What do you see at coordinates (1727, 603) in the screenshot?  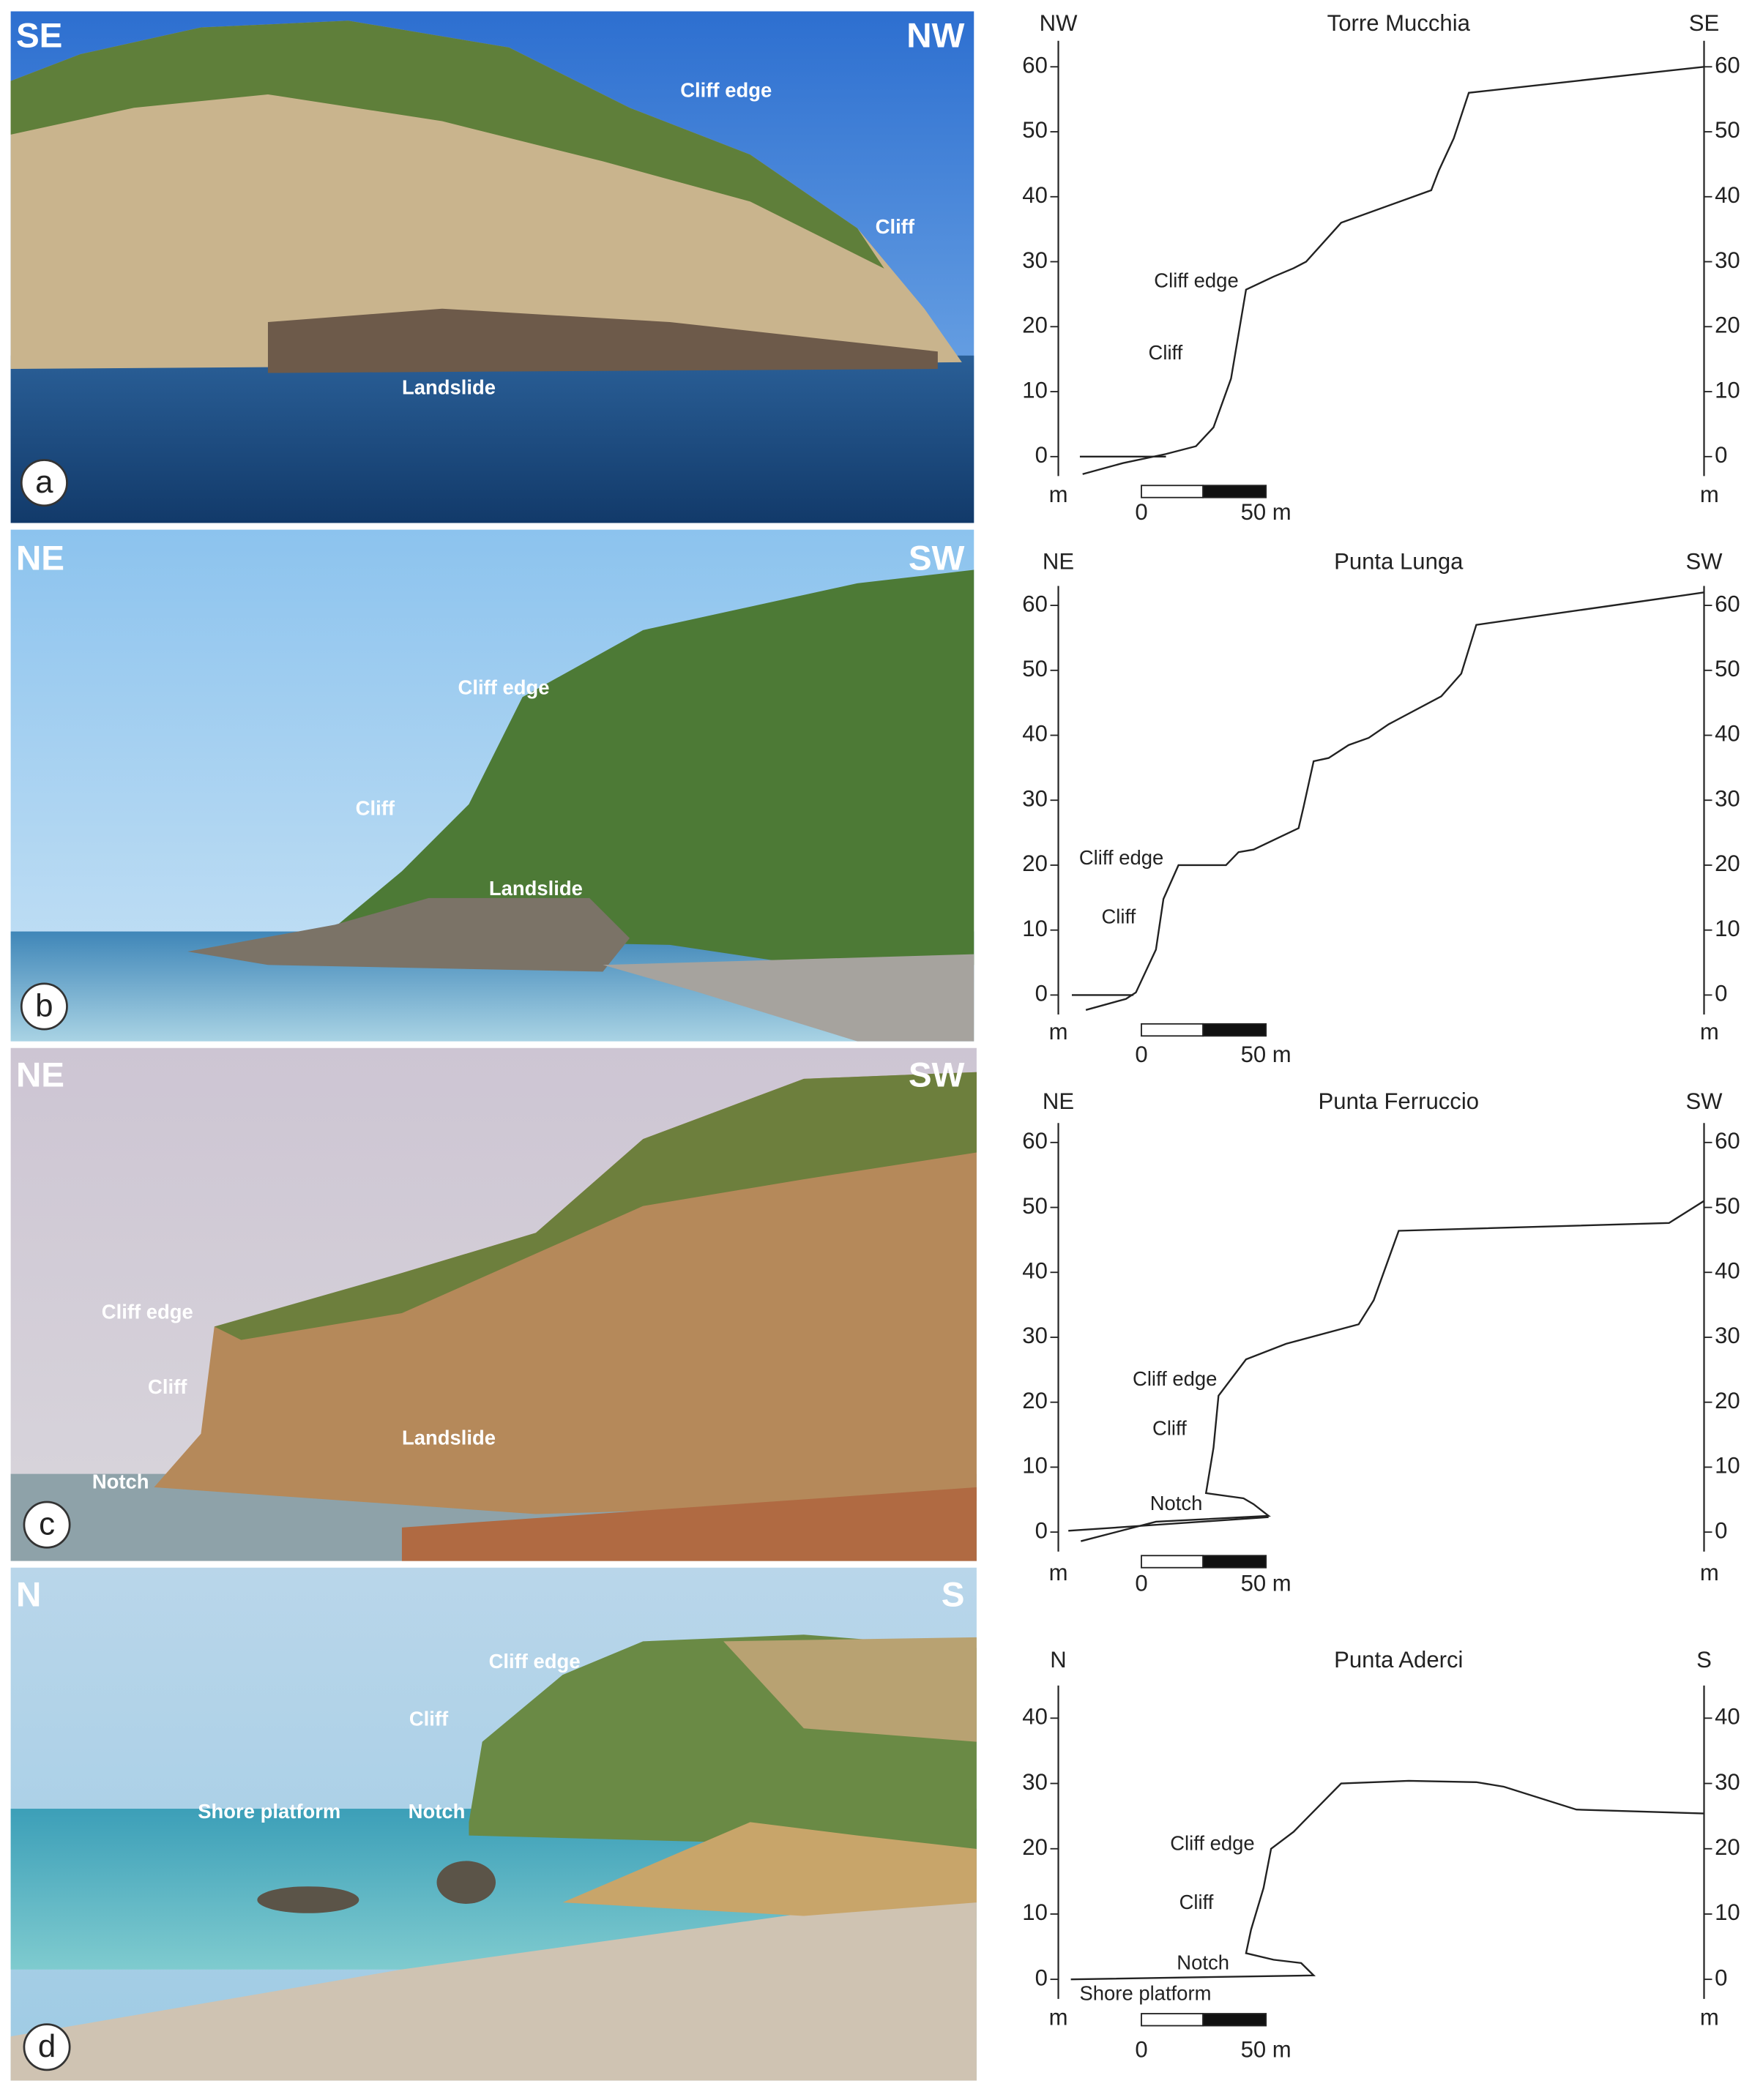 I see `y2-tick-label: 60` at bounding box center [1727, 603].